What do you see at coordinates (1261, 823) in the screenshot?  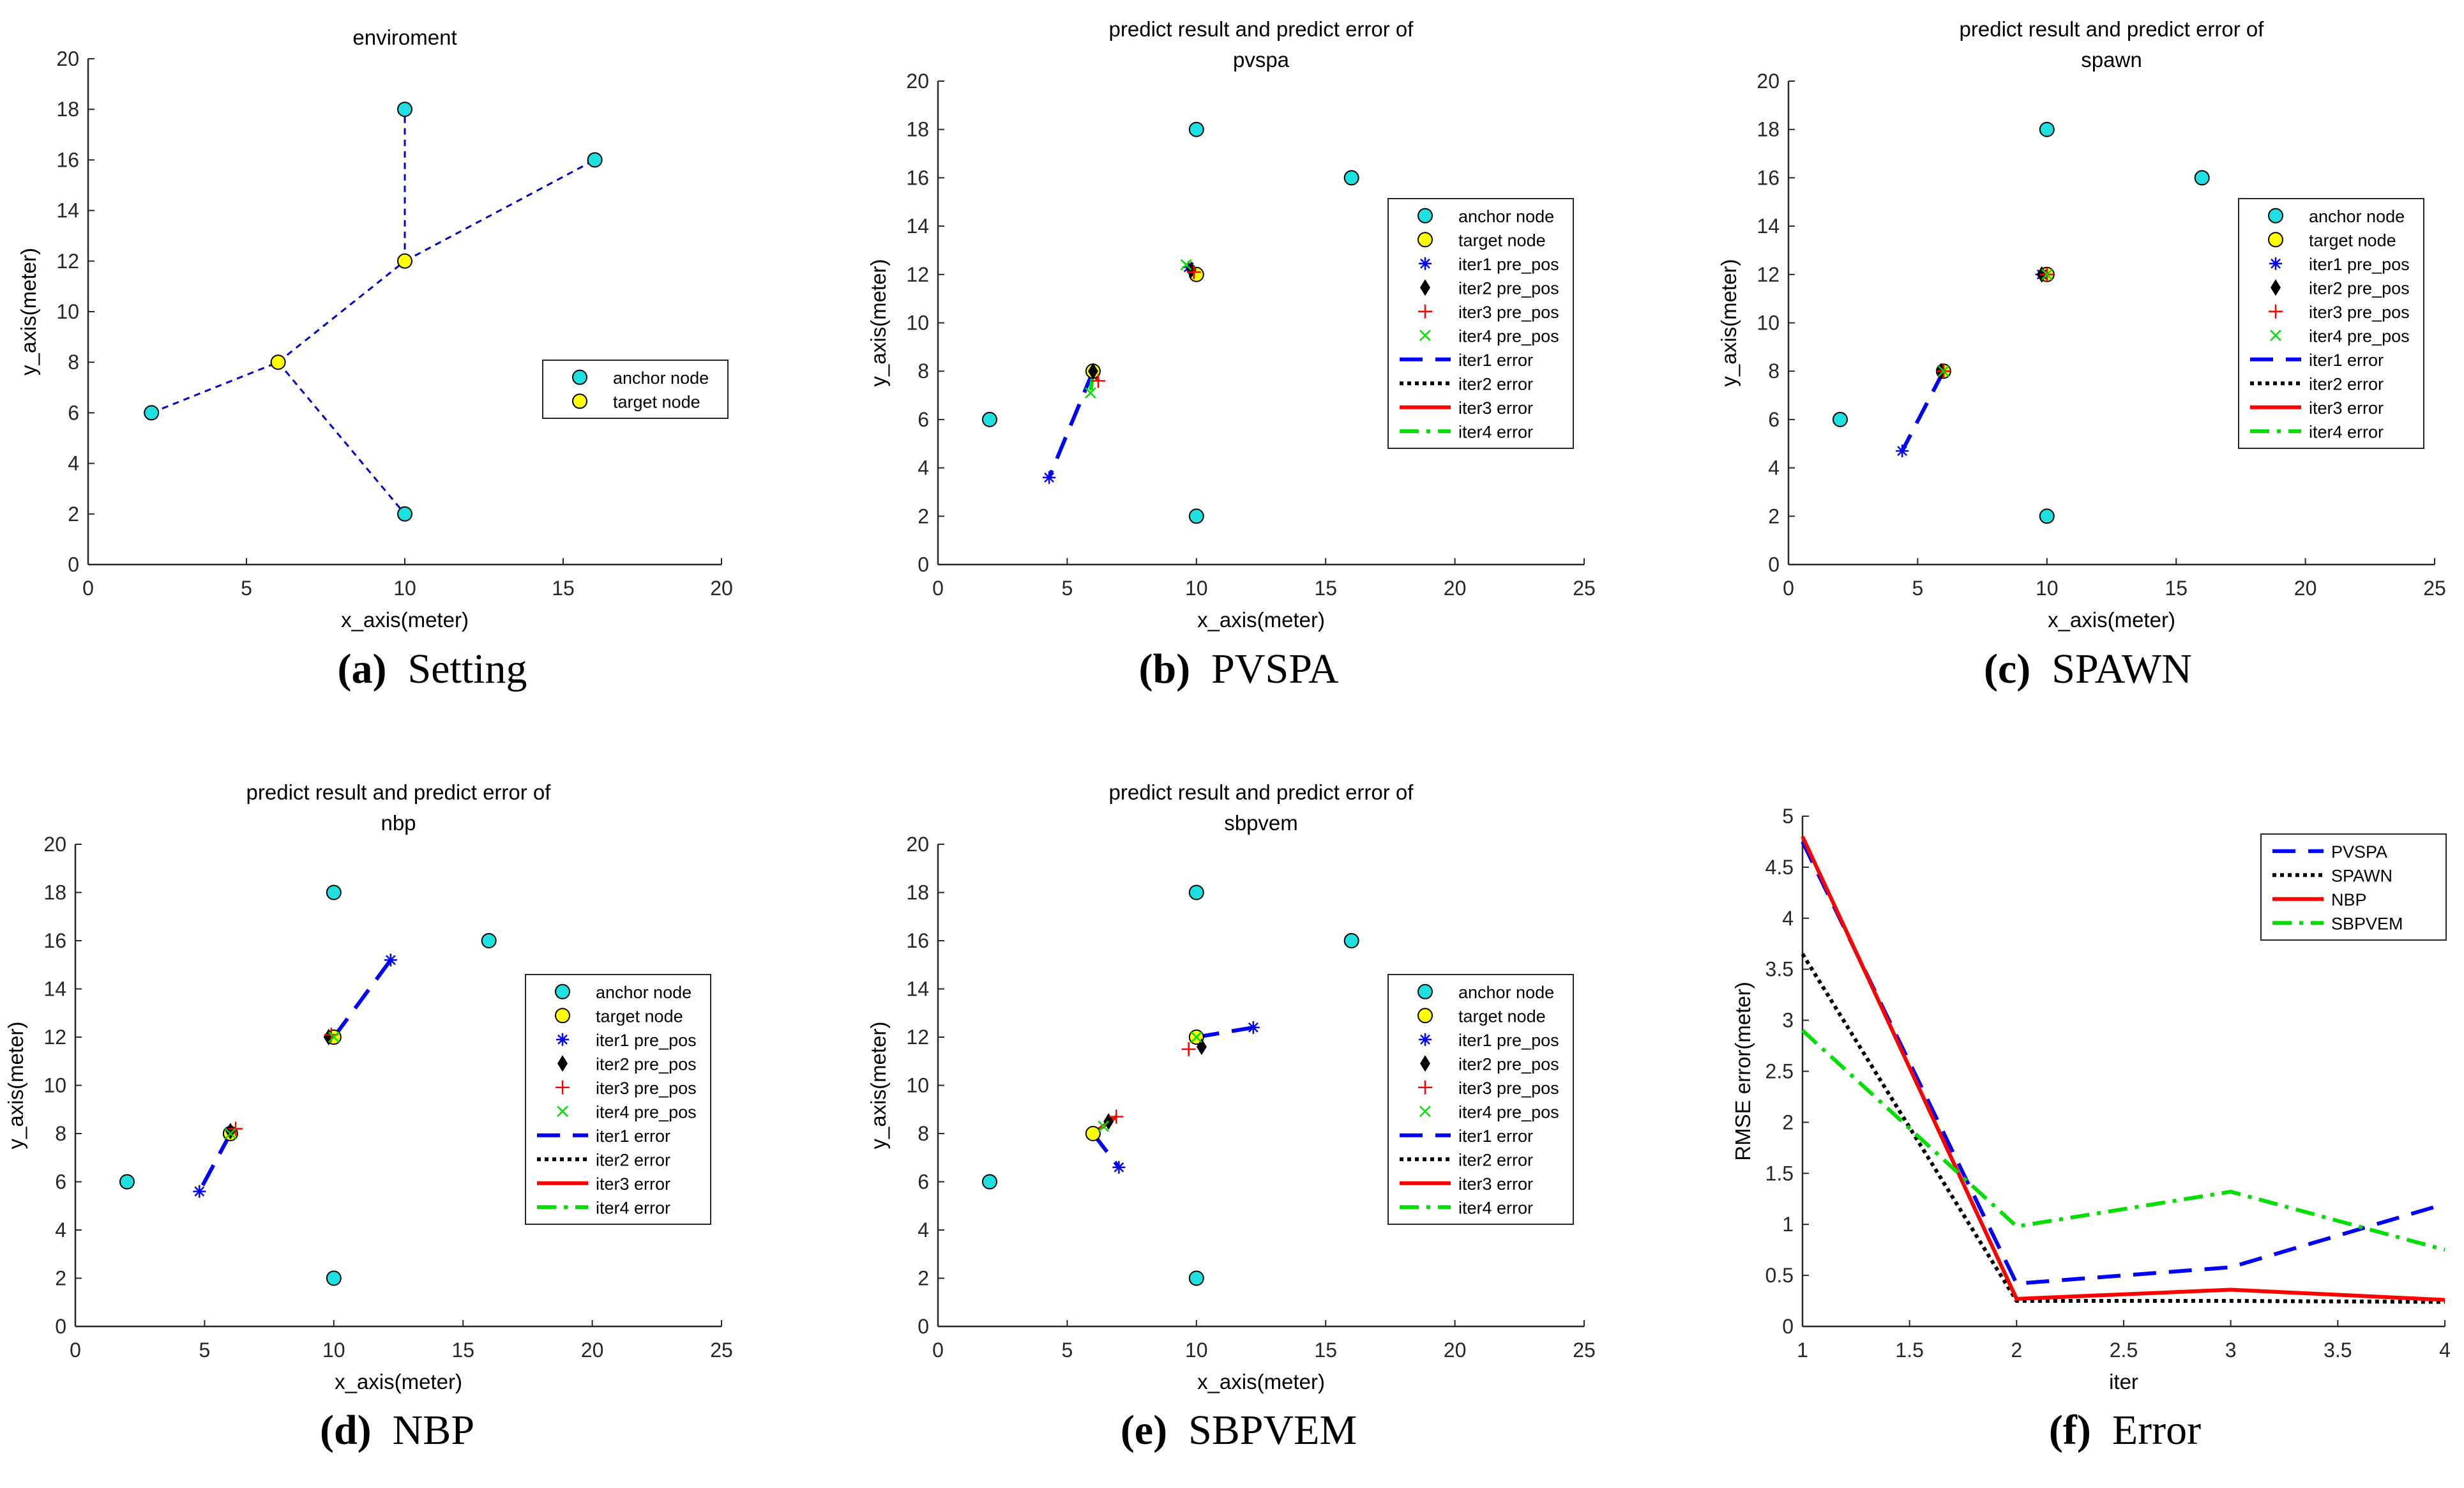 I see `chart-title: sbpvem` at bounding box center [1261, 823].